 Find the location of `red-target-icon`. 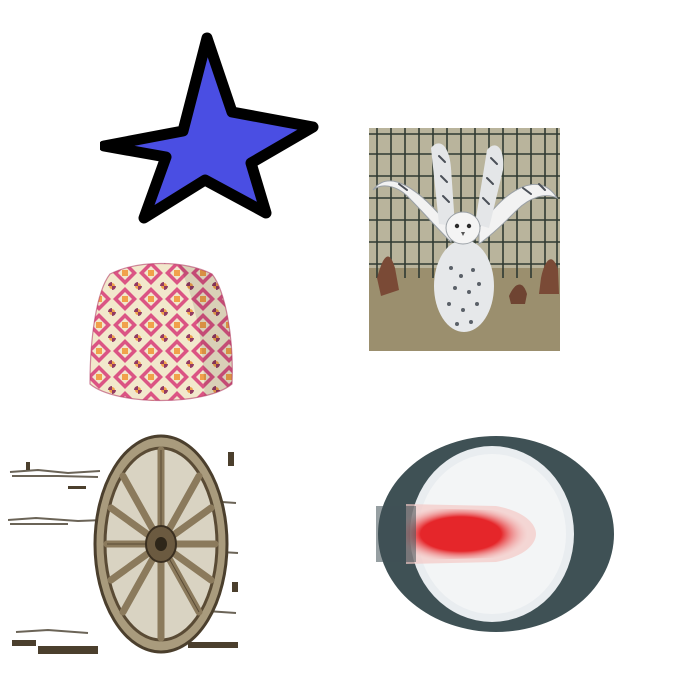

red-target-icon is located at coordinates (495, 534).